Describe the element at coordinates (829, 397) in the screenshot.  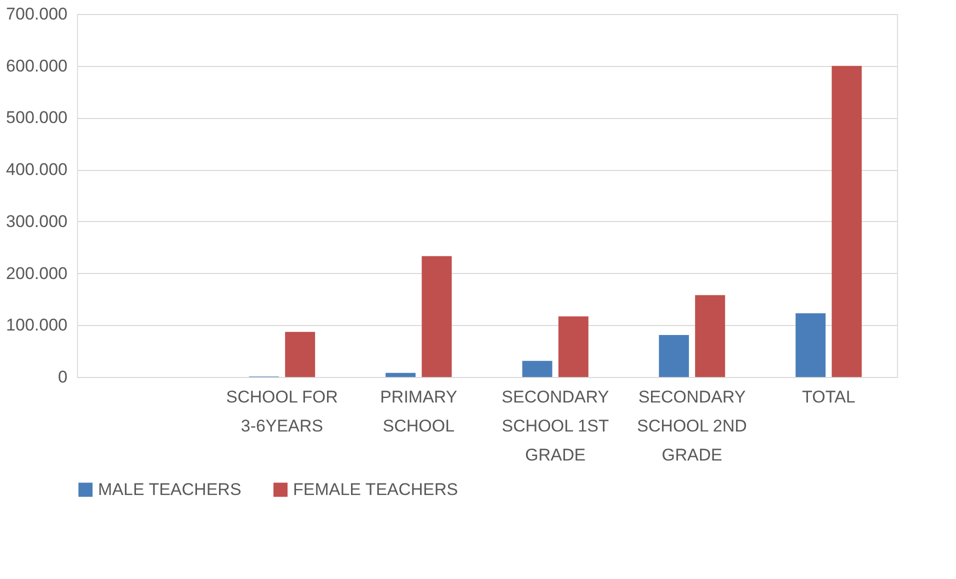
I see `x-tick-label: TOTAL` at that location.